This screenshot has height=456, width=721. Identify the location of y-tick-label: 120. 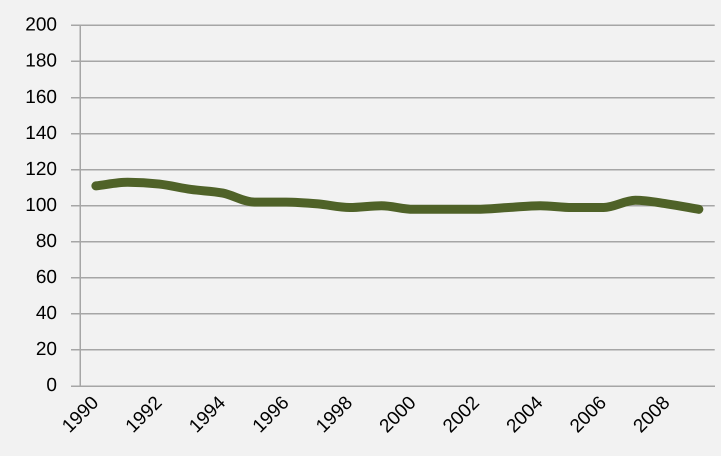
(41, 169).